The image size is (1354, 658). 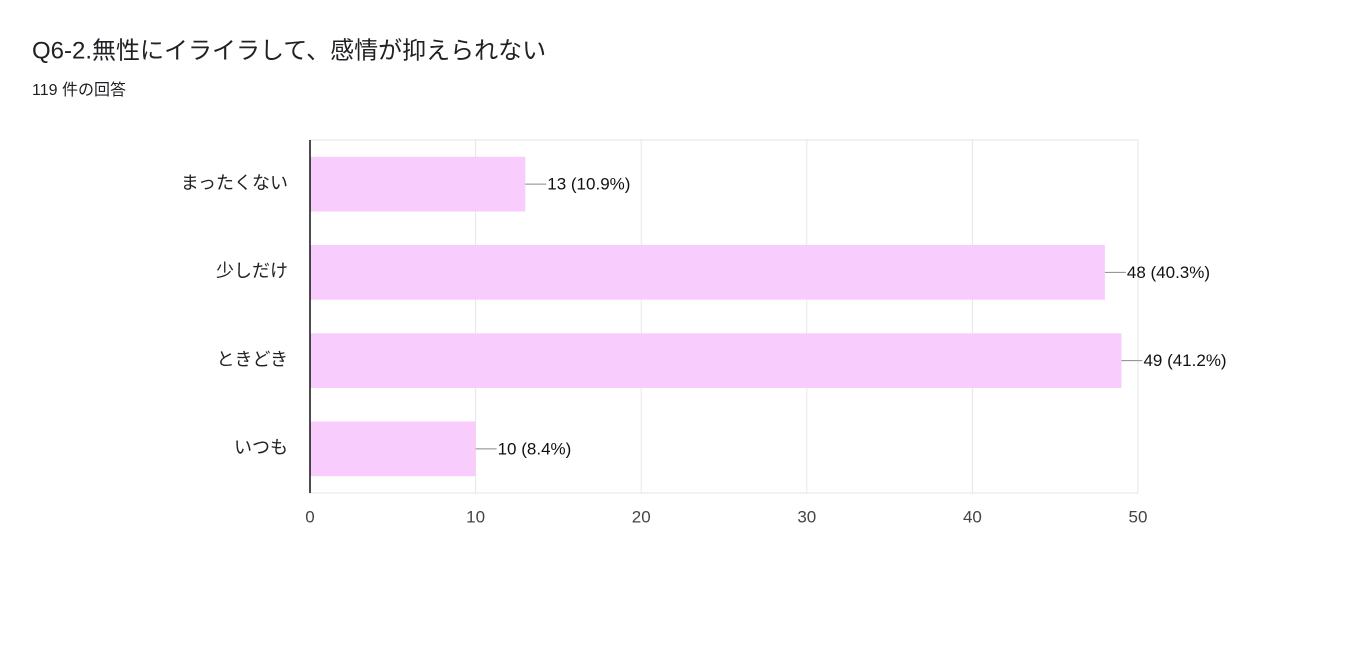 I want to click on x-tick-label: 40, so click(x=972, y=516).